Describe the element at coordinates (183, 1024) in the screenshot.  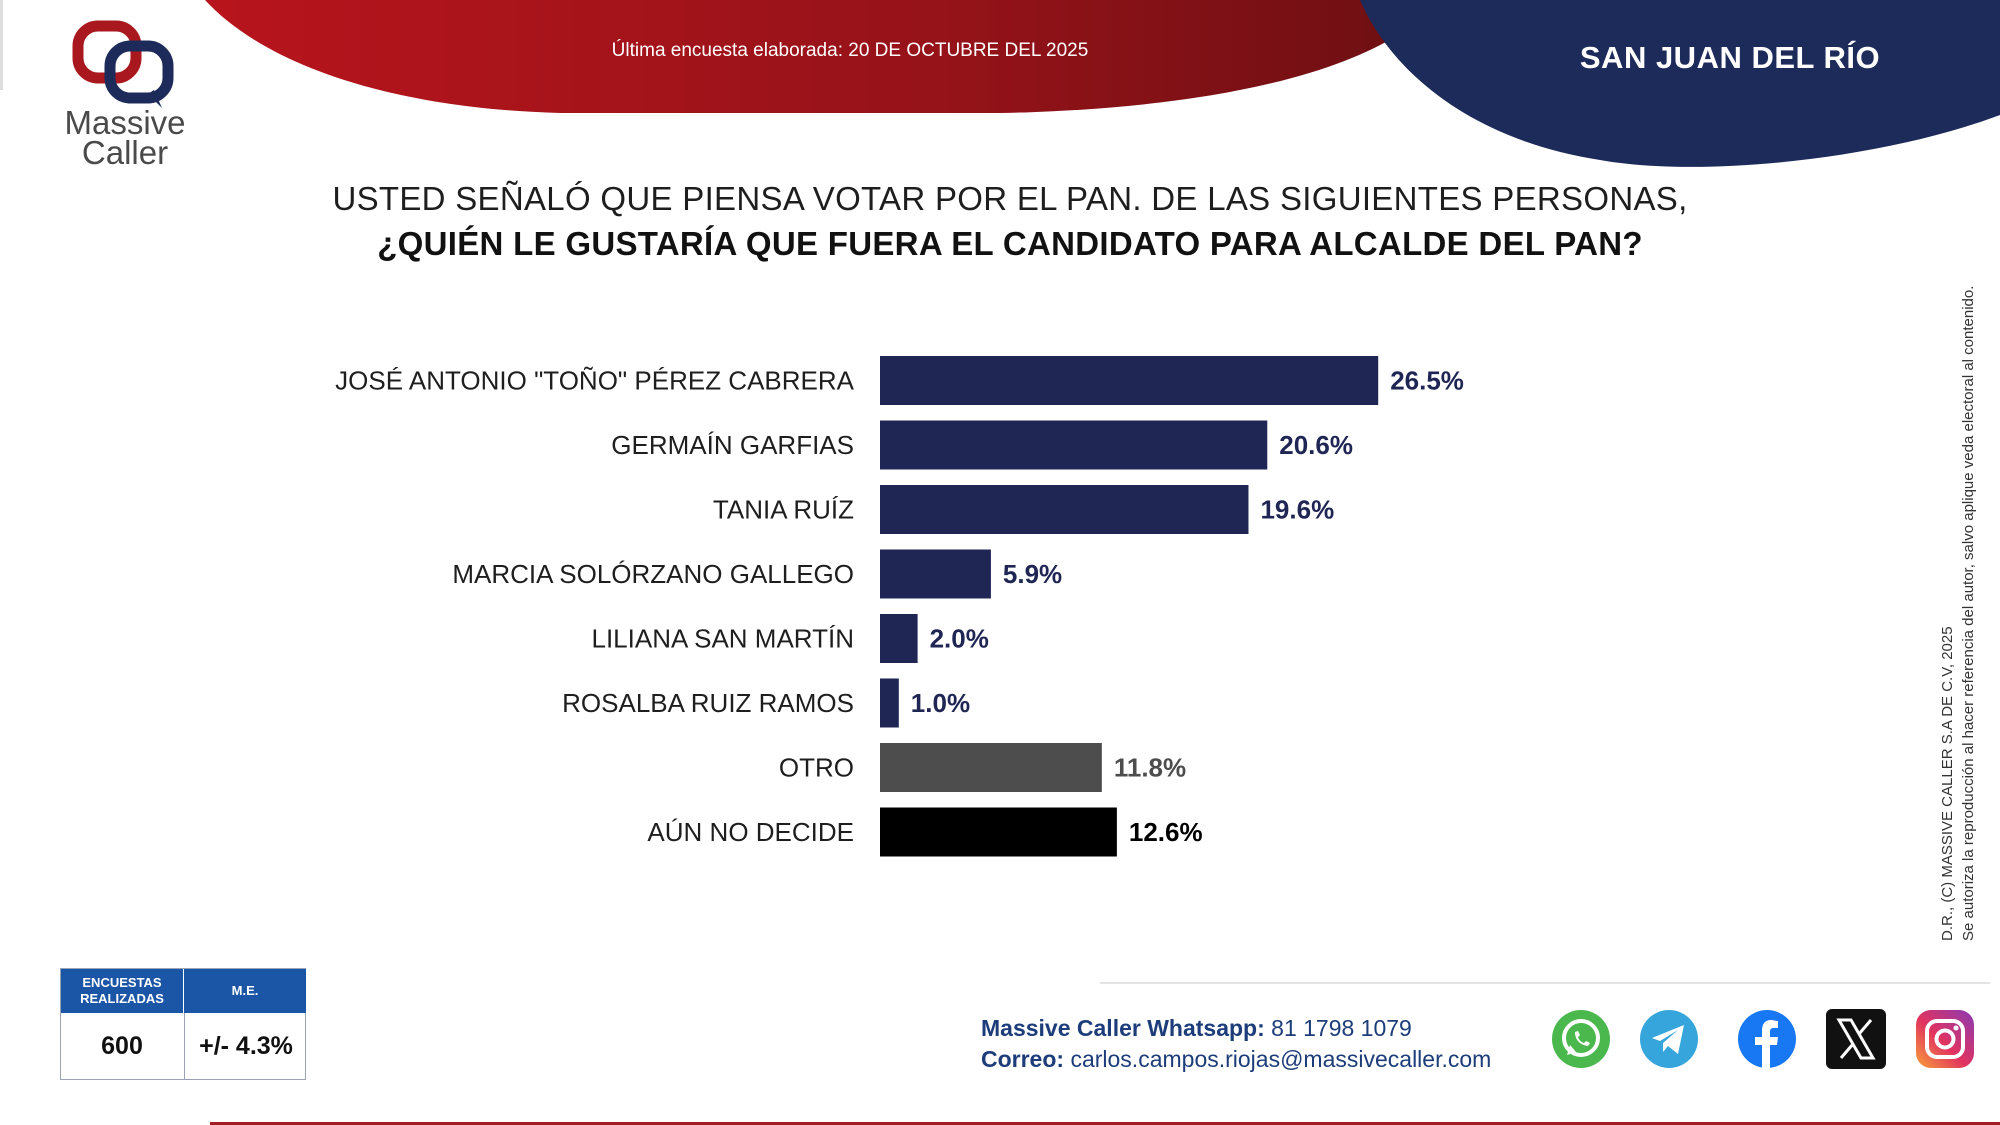
I see `survey-stats-table: ENCUESTAS REALIZADAS M.E. 600 +/- 4.3%` at that location.